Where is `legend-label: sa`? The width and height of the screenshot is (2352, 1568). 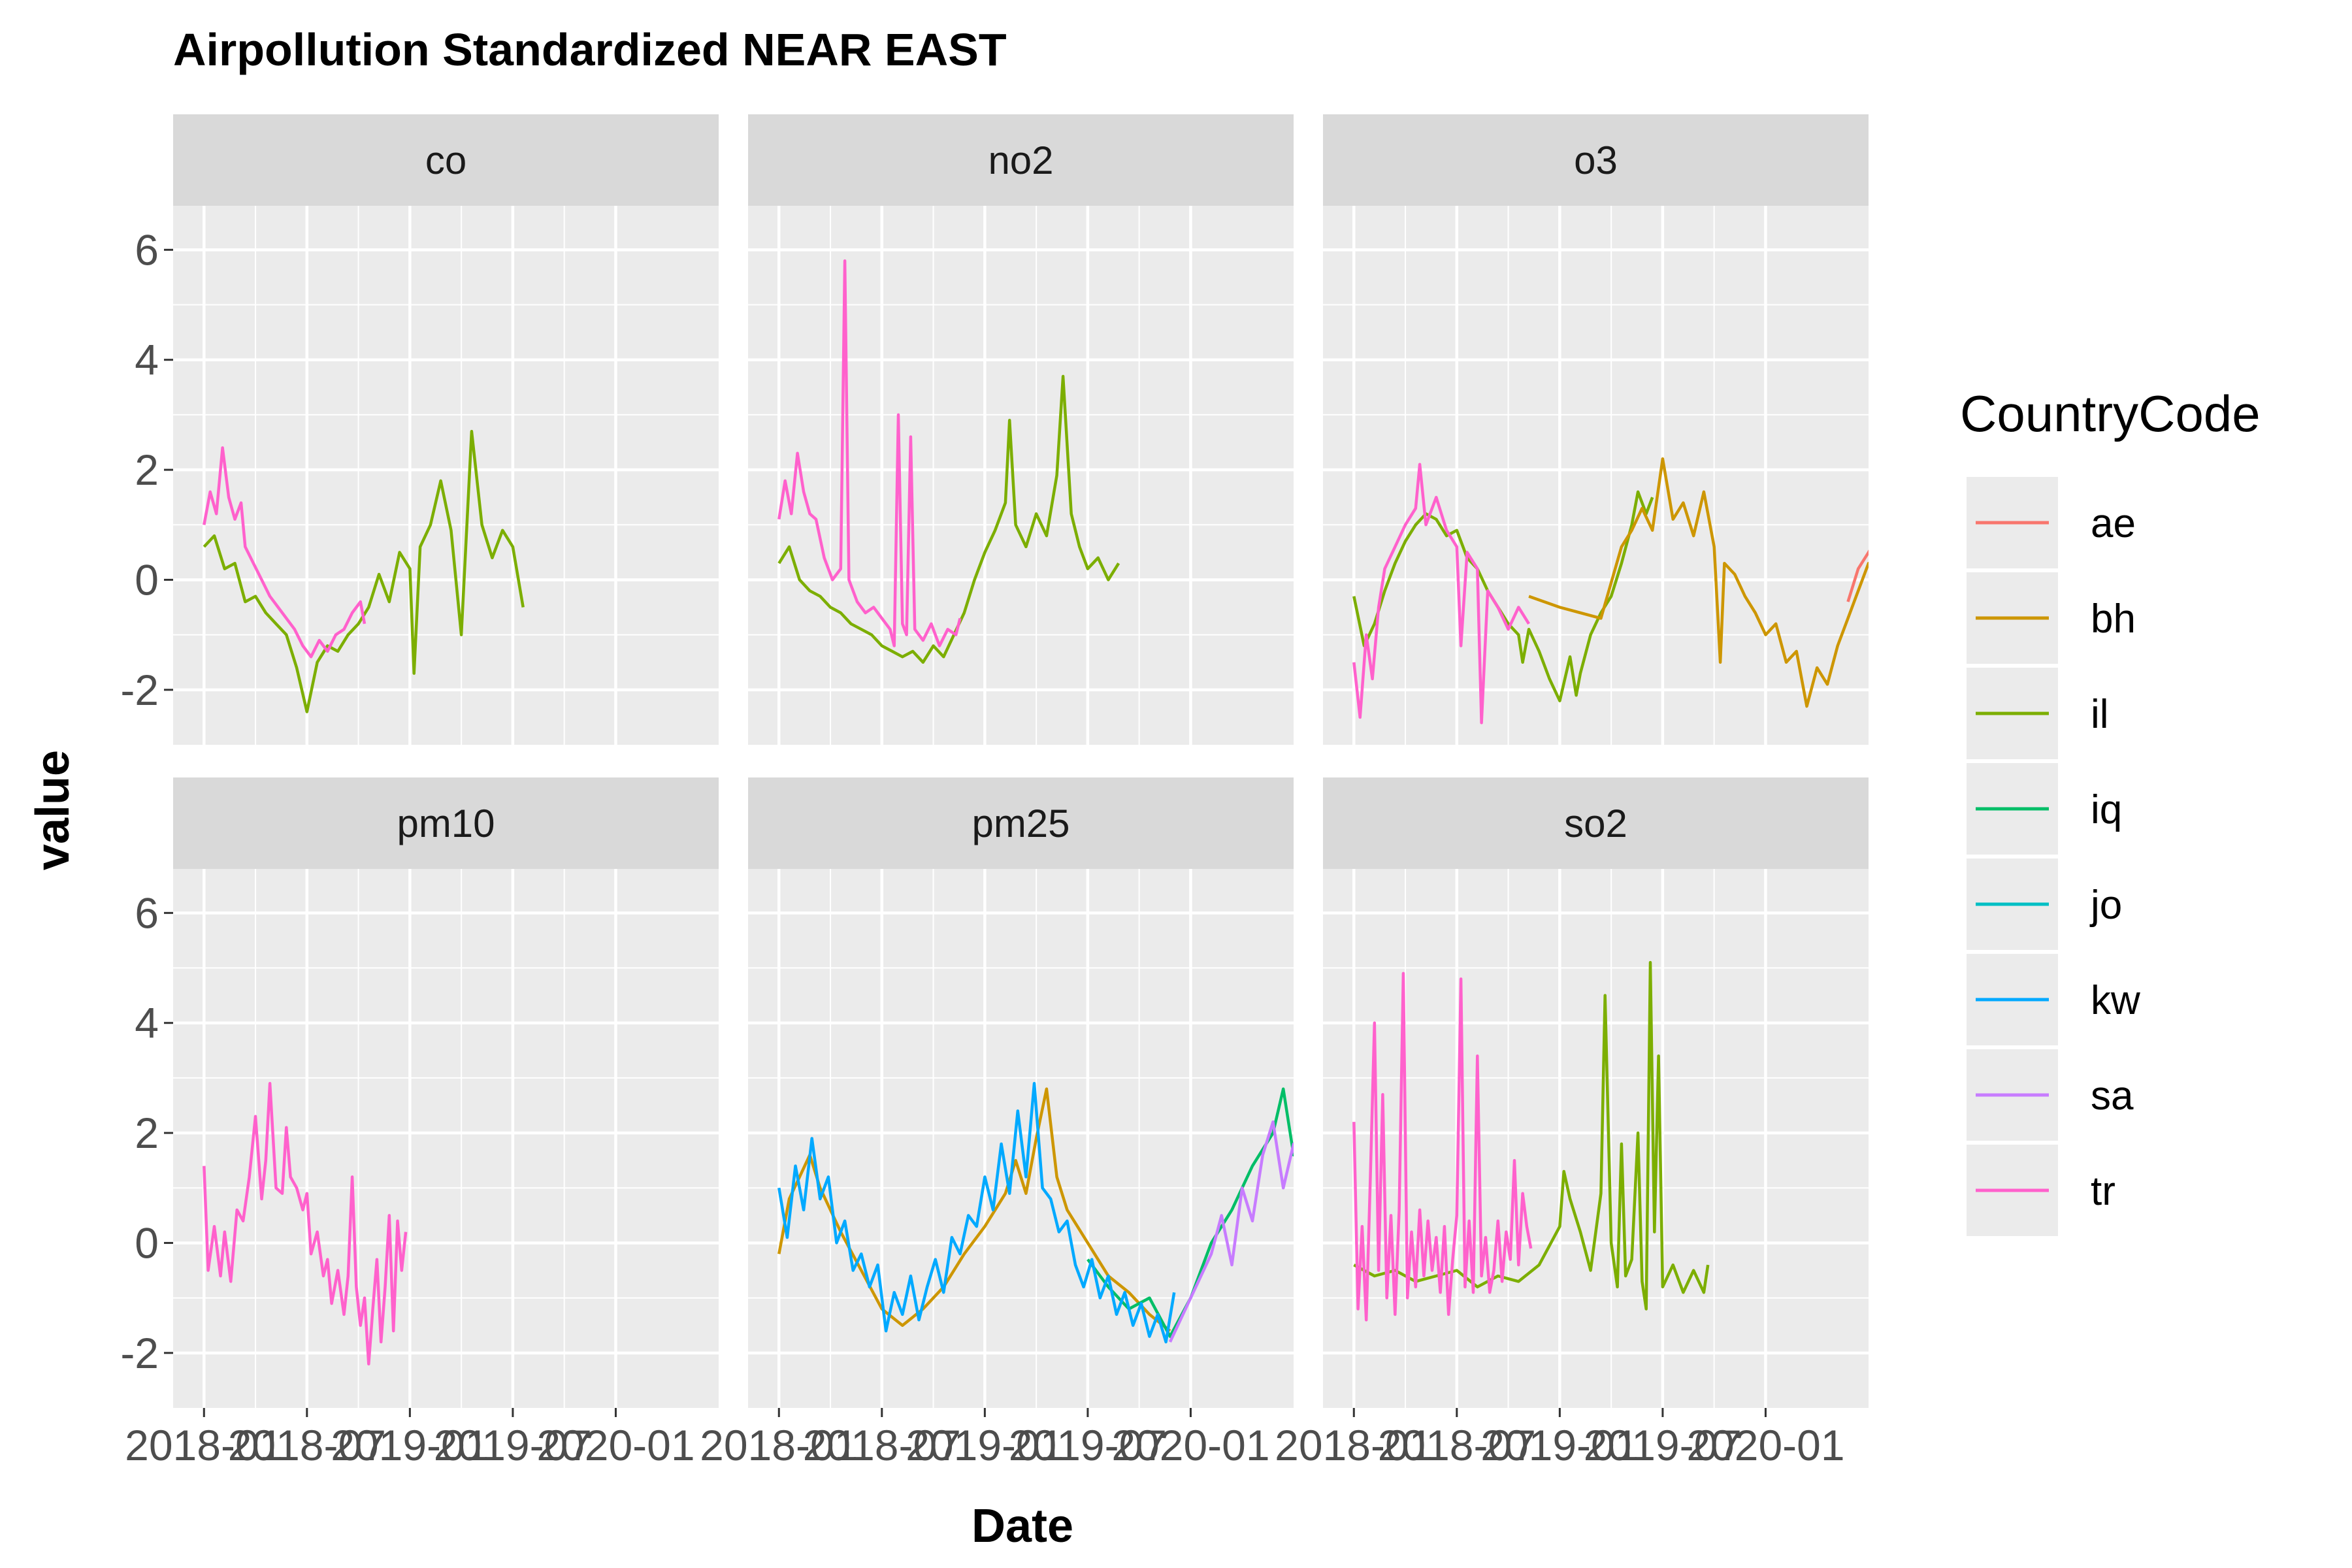
legend-label: sa is located at coordinates (2112, 1096).